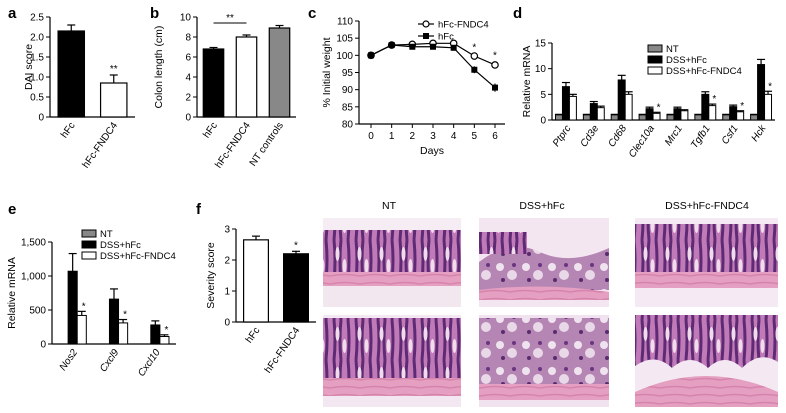  What do you see at coordinates (159, 67) in the screenshot?
I see `y-axis-label: Colon length (cm)` at bounding box center [159, 67].